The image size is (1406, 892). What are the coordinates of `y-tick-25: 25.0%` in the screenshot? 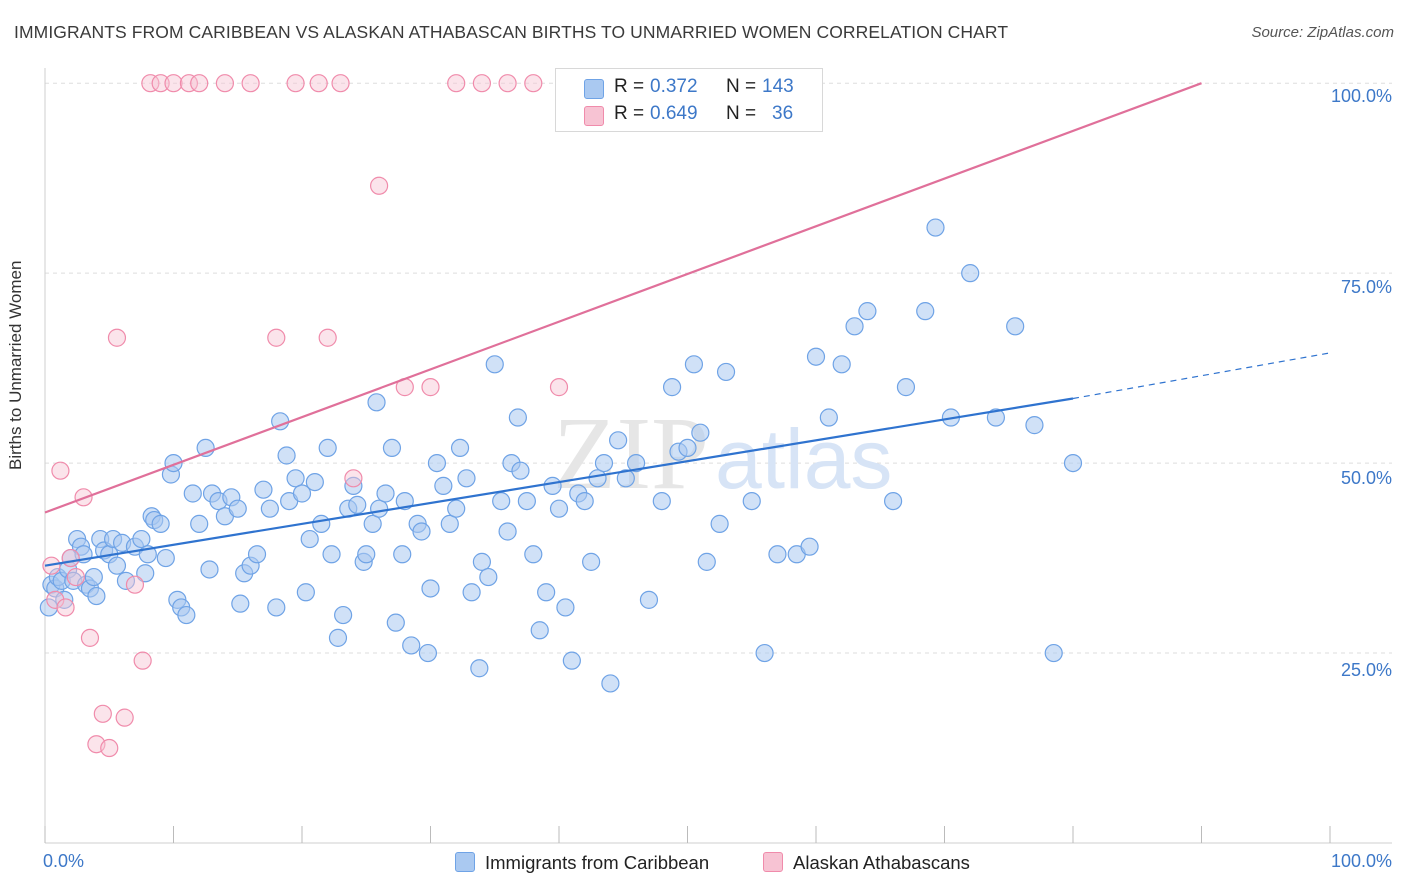 It's located at (1366, 670).